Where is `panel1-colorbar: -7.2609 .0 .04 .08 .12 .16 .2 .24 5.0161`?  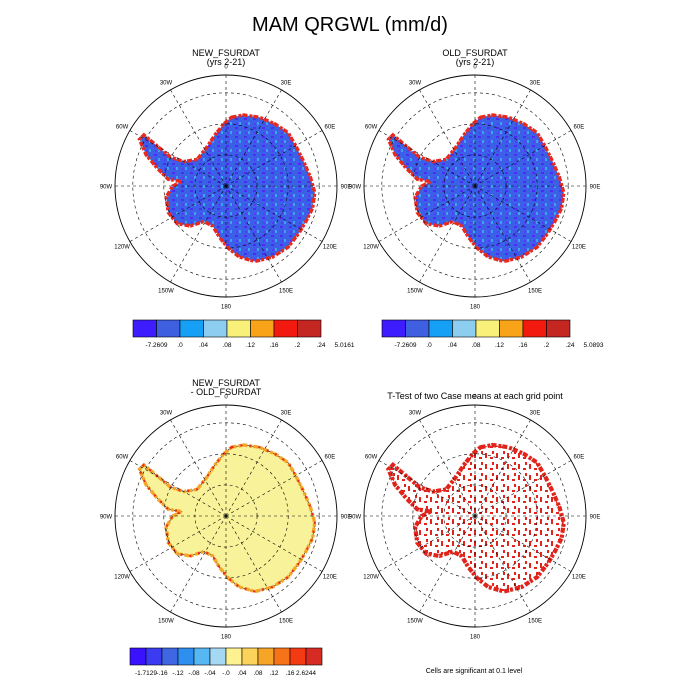
panel1-colorbar: -7.2609 .0 .04 .08 .12 .16 .2 .24 5.0161 is located at coordinates (243, 334).